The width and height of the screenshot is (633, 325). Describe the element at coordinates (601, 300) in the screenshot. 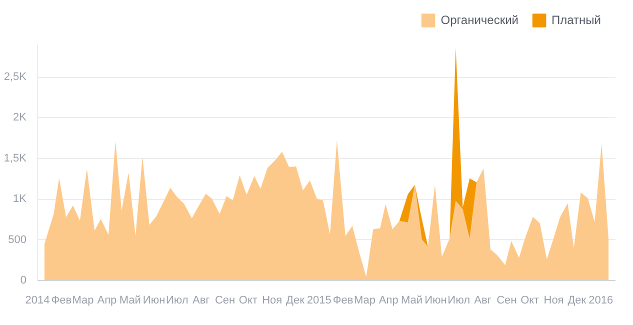

I see `x-tick-label: 2016` at that location.